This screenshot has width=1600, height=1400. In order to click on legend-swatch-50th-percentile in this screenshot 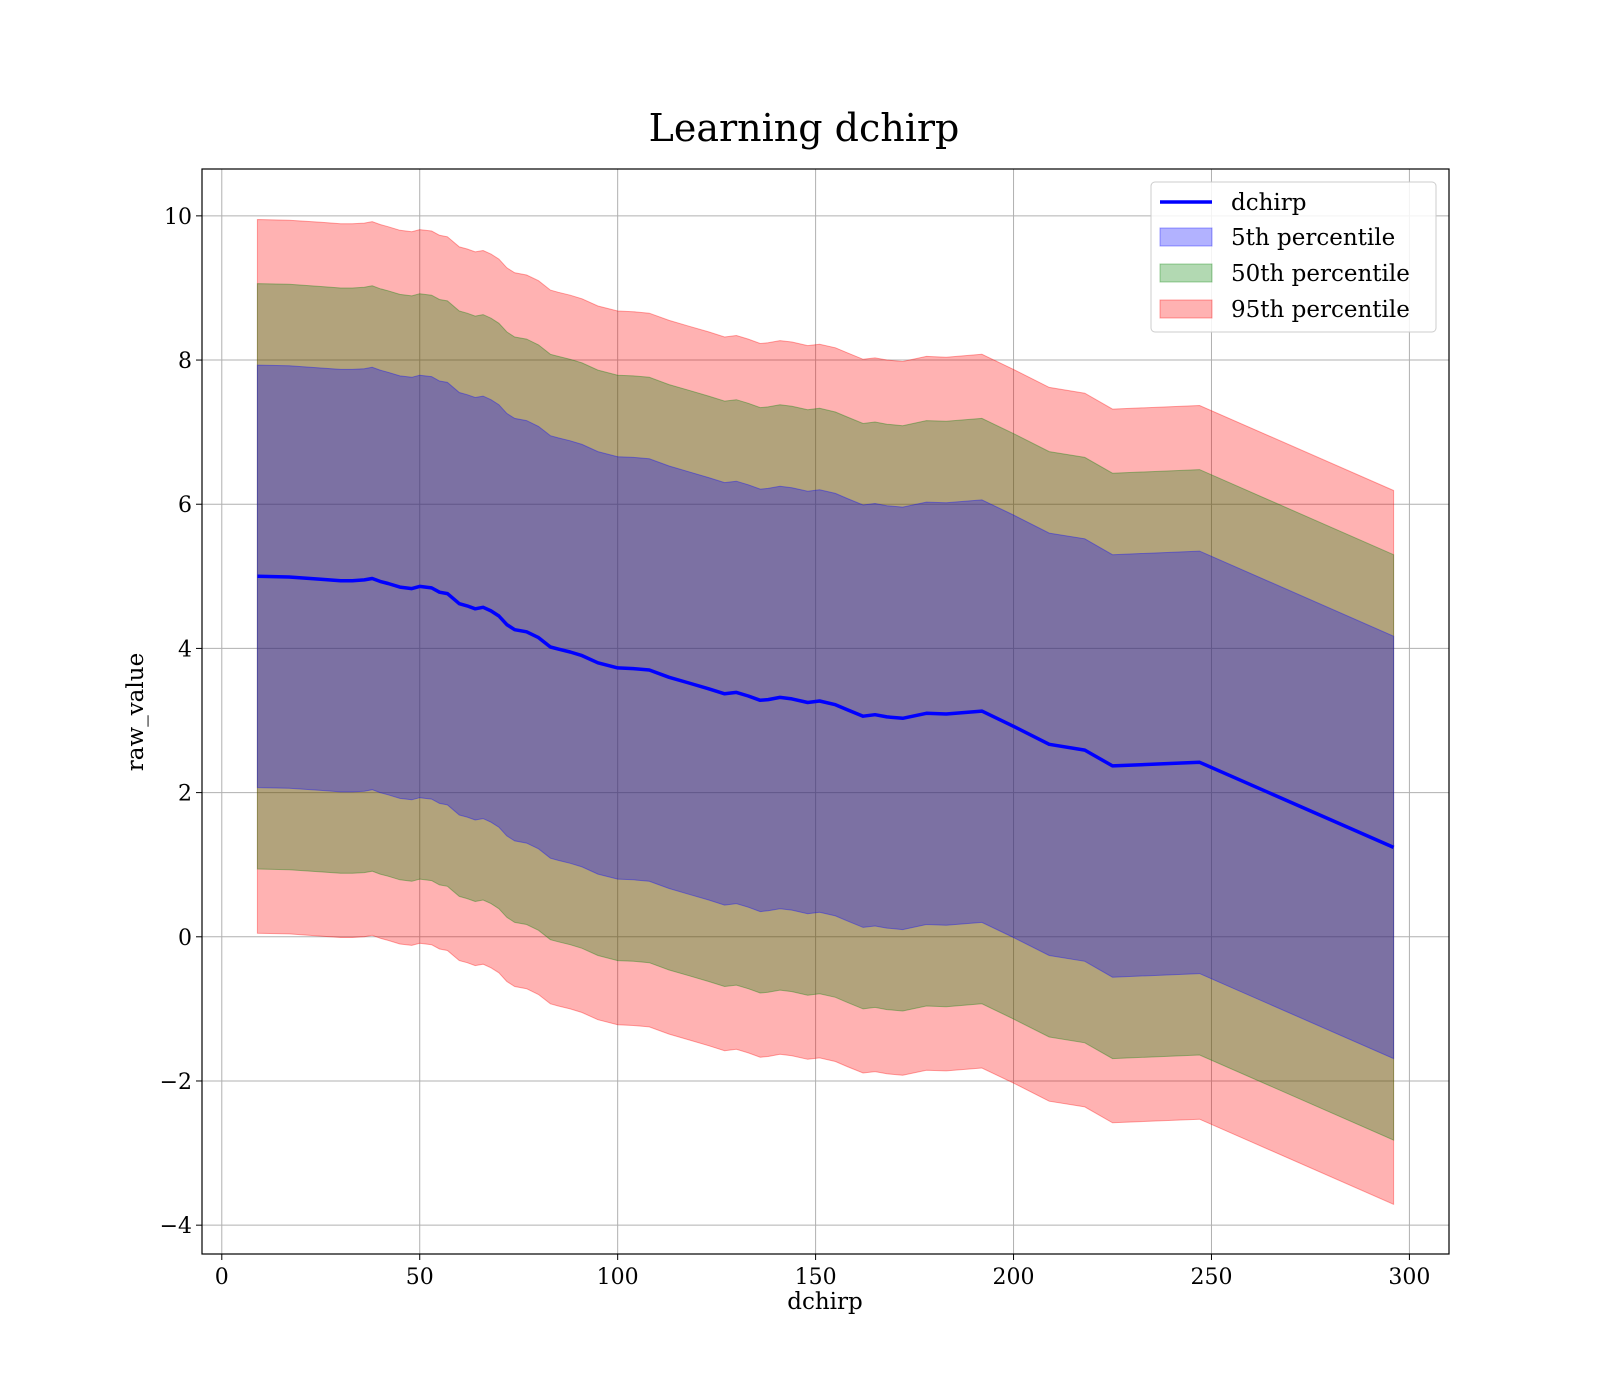, I will do `click(1186, 273)`.